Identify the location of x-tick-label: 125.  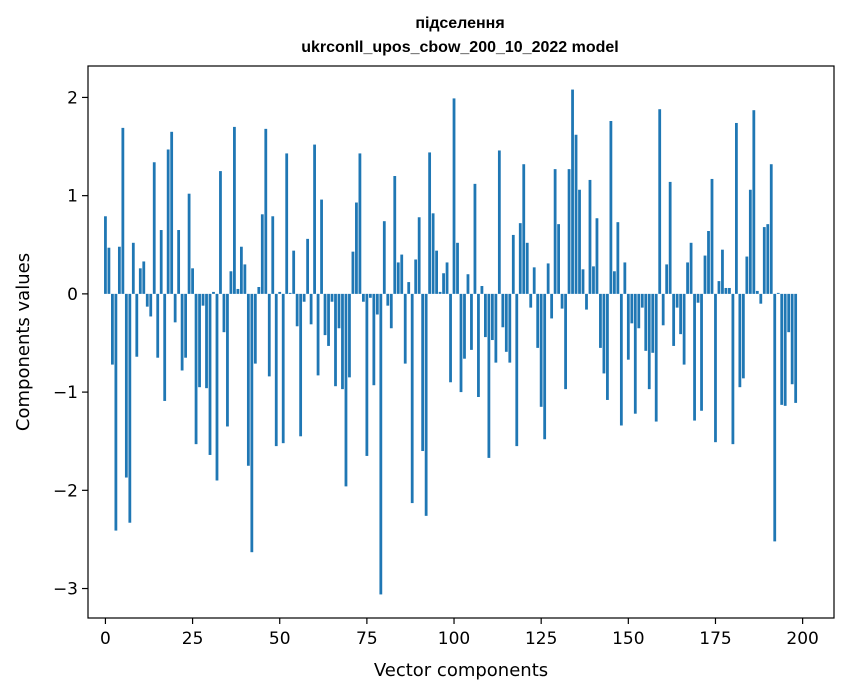
(541, 639).